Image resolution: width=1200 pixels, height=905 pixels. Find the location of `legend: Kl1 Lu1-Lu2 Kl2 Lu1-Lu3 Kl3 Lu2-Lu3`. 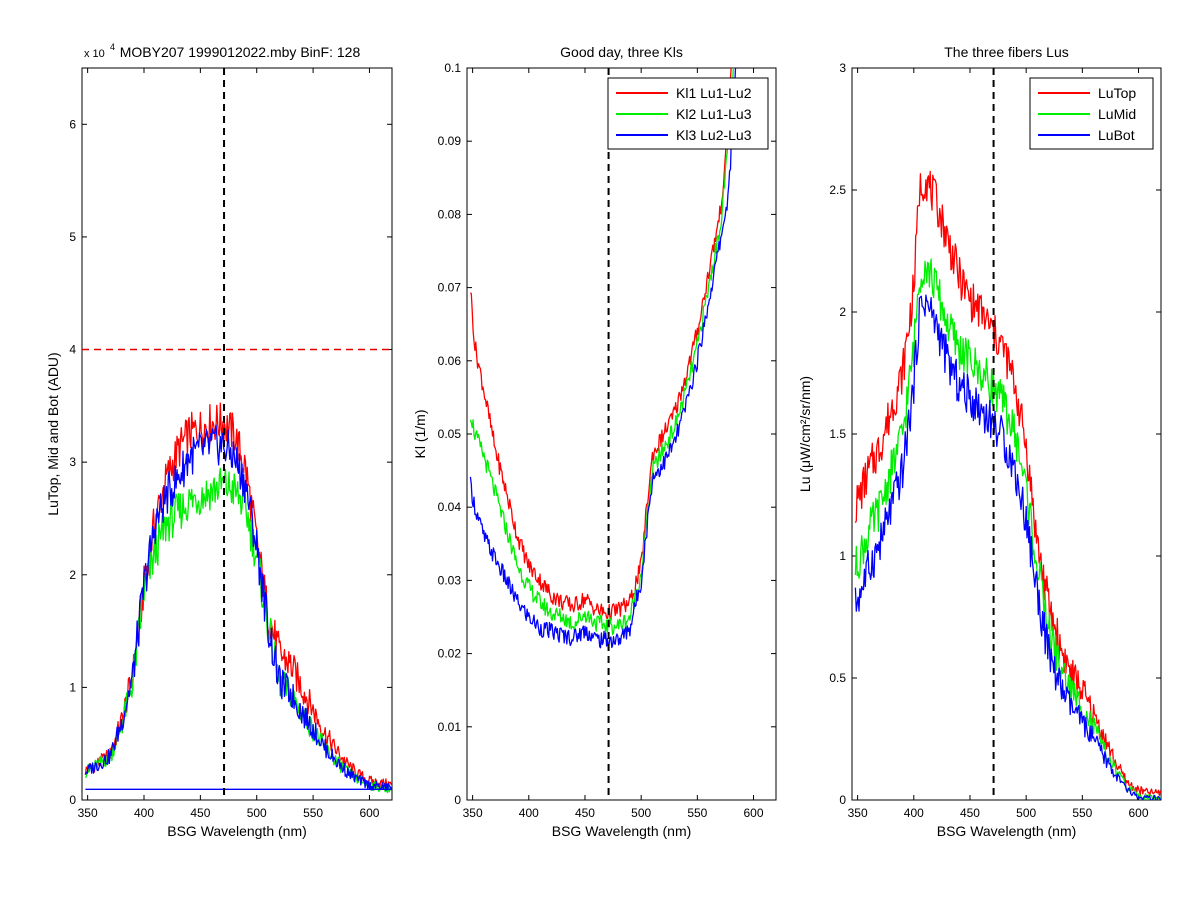

legend: Kl1 Lu1-Lu2 Kl2 Lu1-Lu3 Kl3 Lu2-Lu3 is located at coordinates (688, 113).